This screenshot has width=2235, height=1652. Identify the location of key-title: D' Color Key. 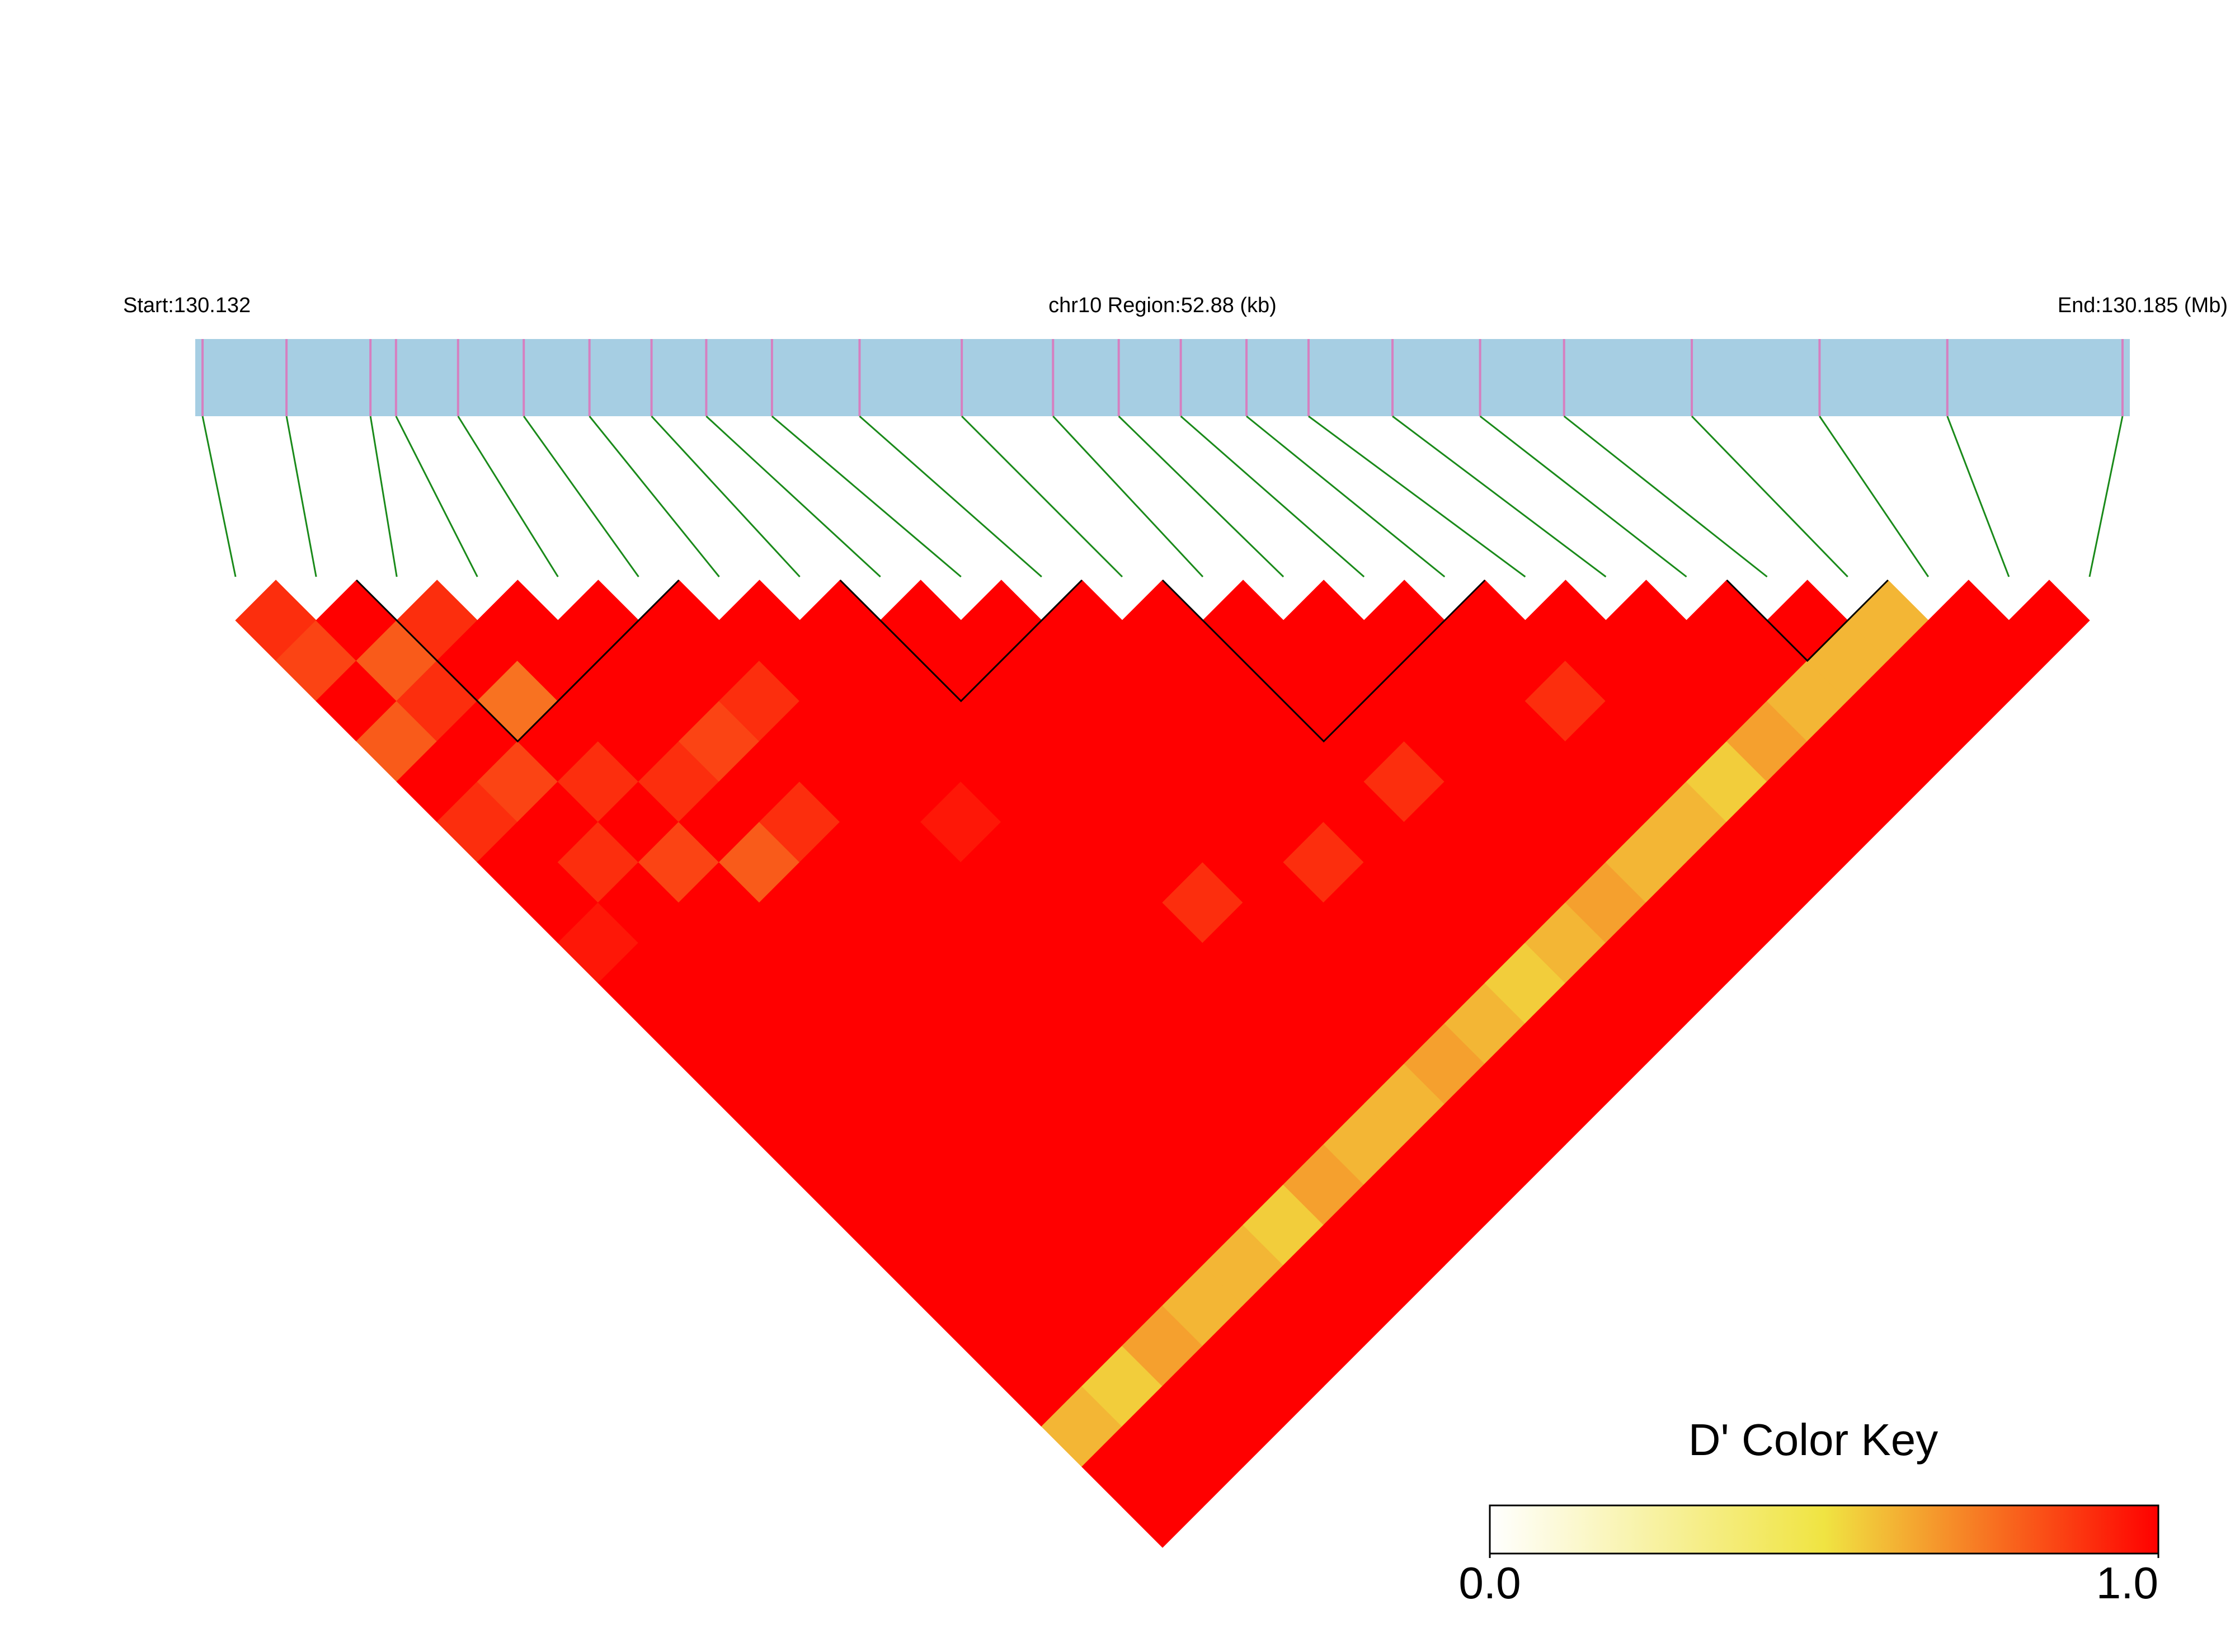
(1813, 1440).